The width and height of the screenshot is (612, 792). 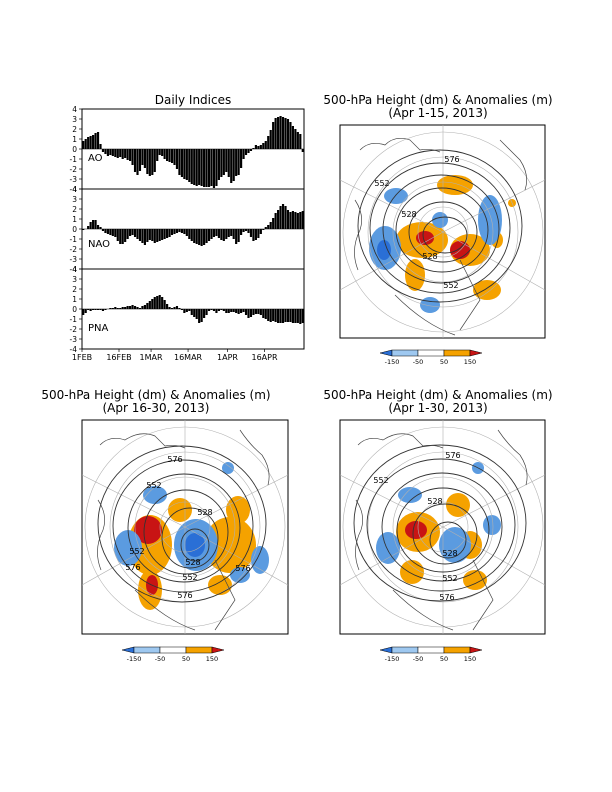 I want to click on map1-title-line2: (Apr 1-15, 2013), so click(x=438, y=113).